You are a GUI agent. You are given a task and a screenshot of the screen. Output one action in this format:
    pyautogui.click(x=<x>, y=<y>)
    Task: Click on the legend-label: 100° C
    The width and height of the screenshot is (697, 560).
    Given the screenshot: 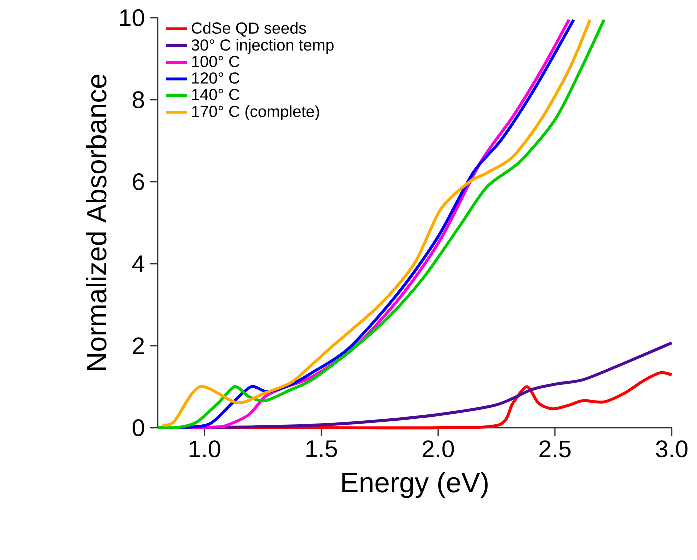 What is the action you would take?
    pyautogui.click(x=216, y=62)
    